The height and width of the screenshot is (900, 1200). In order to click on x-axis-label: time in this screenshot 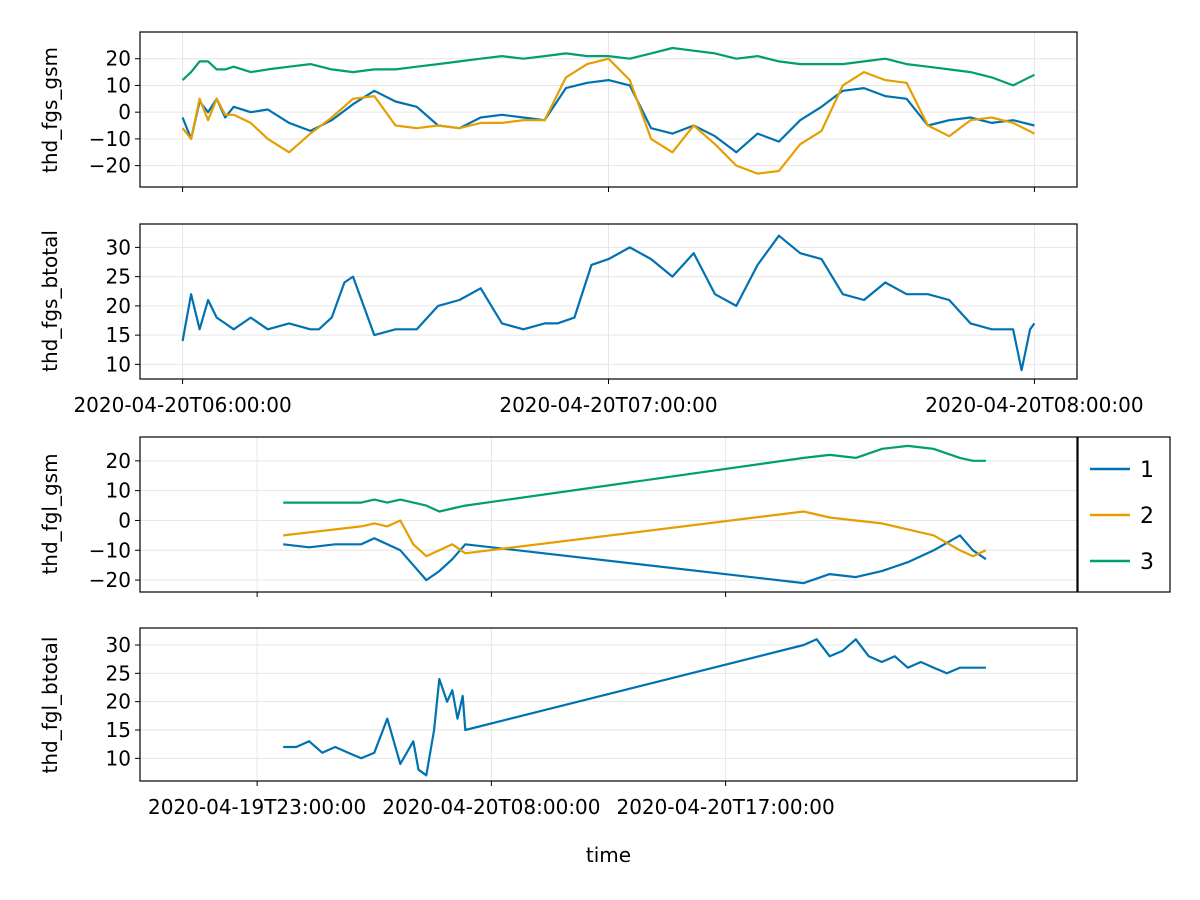, I will do `click(608, 855)`.